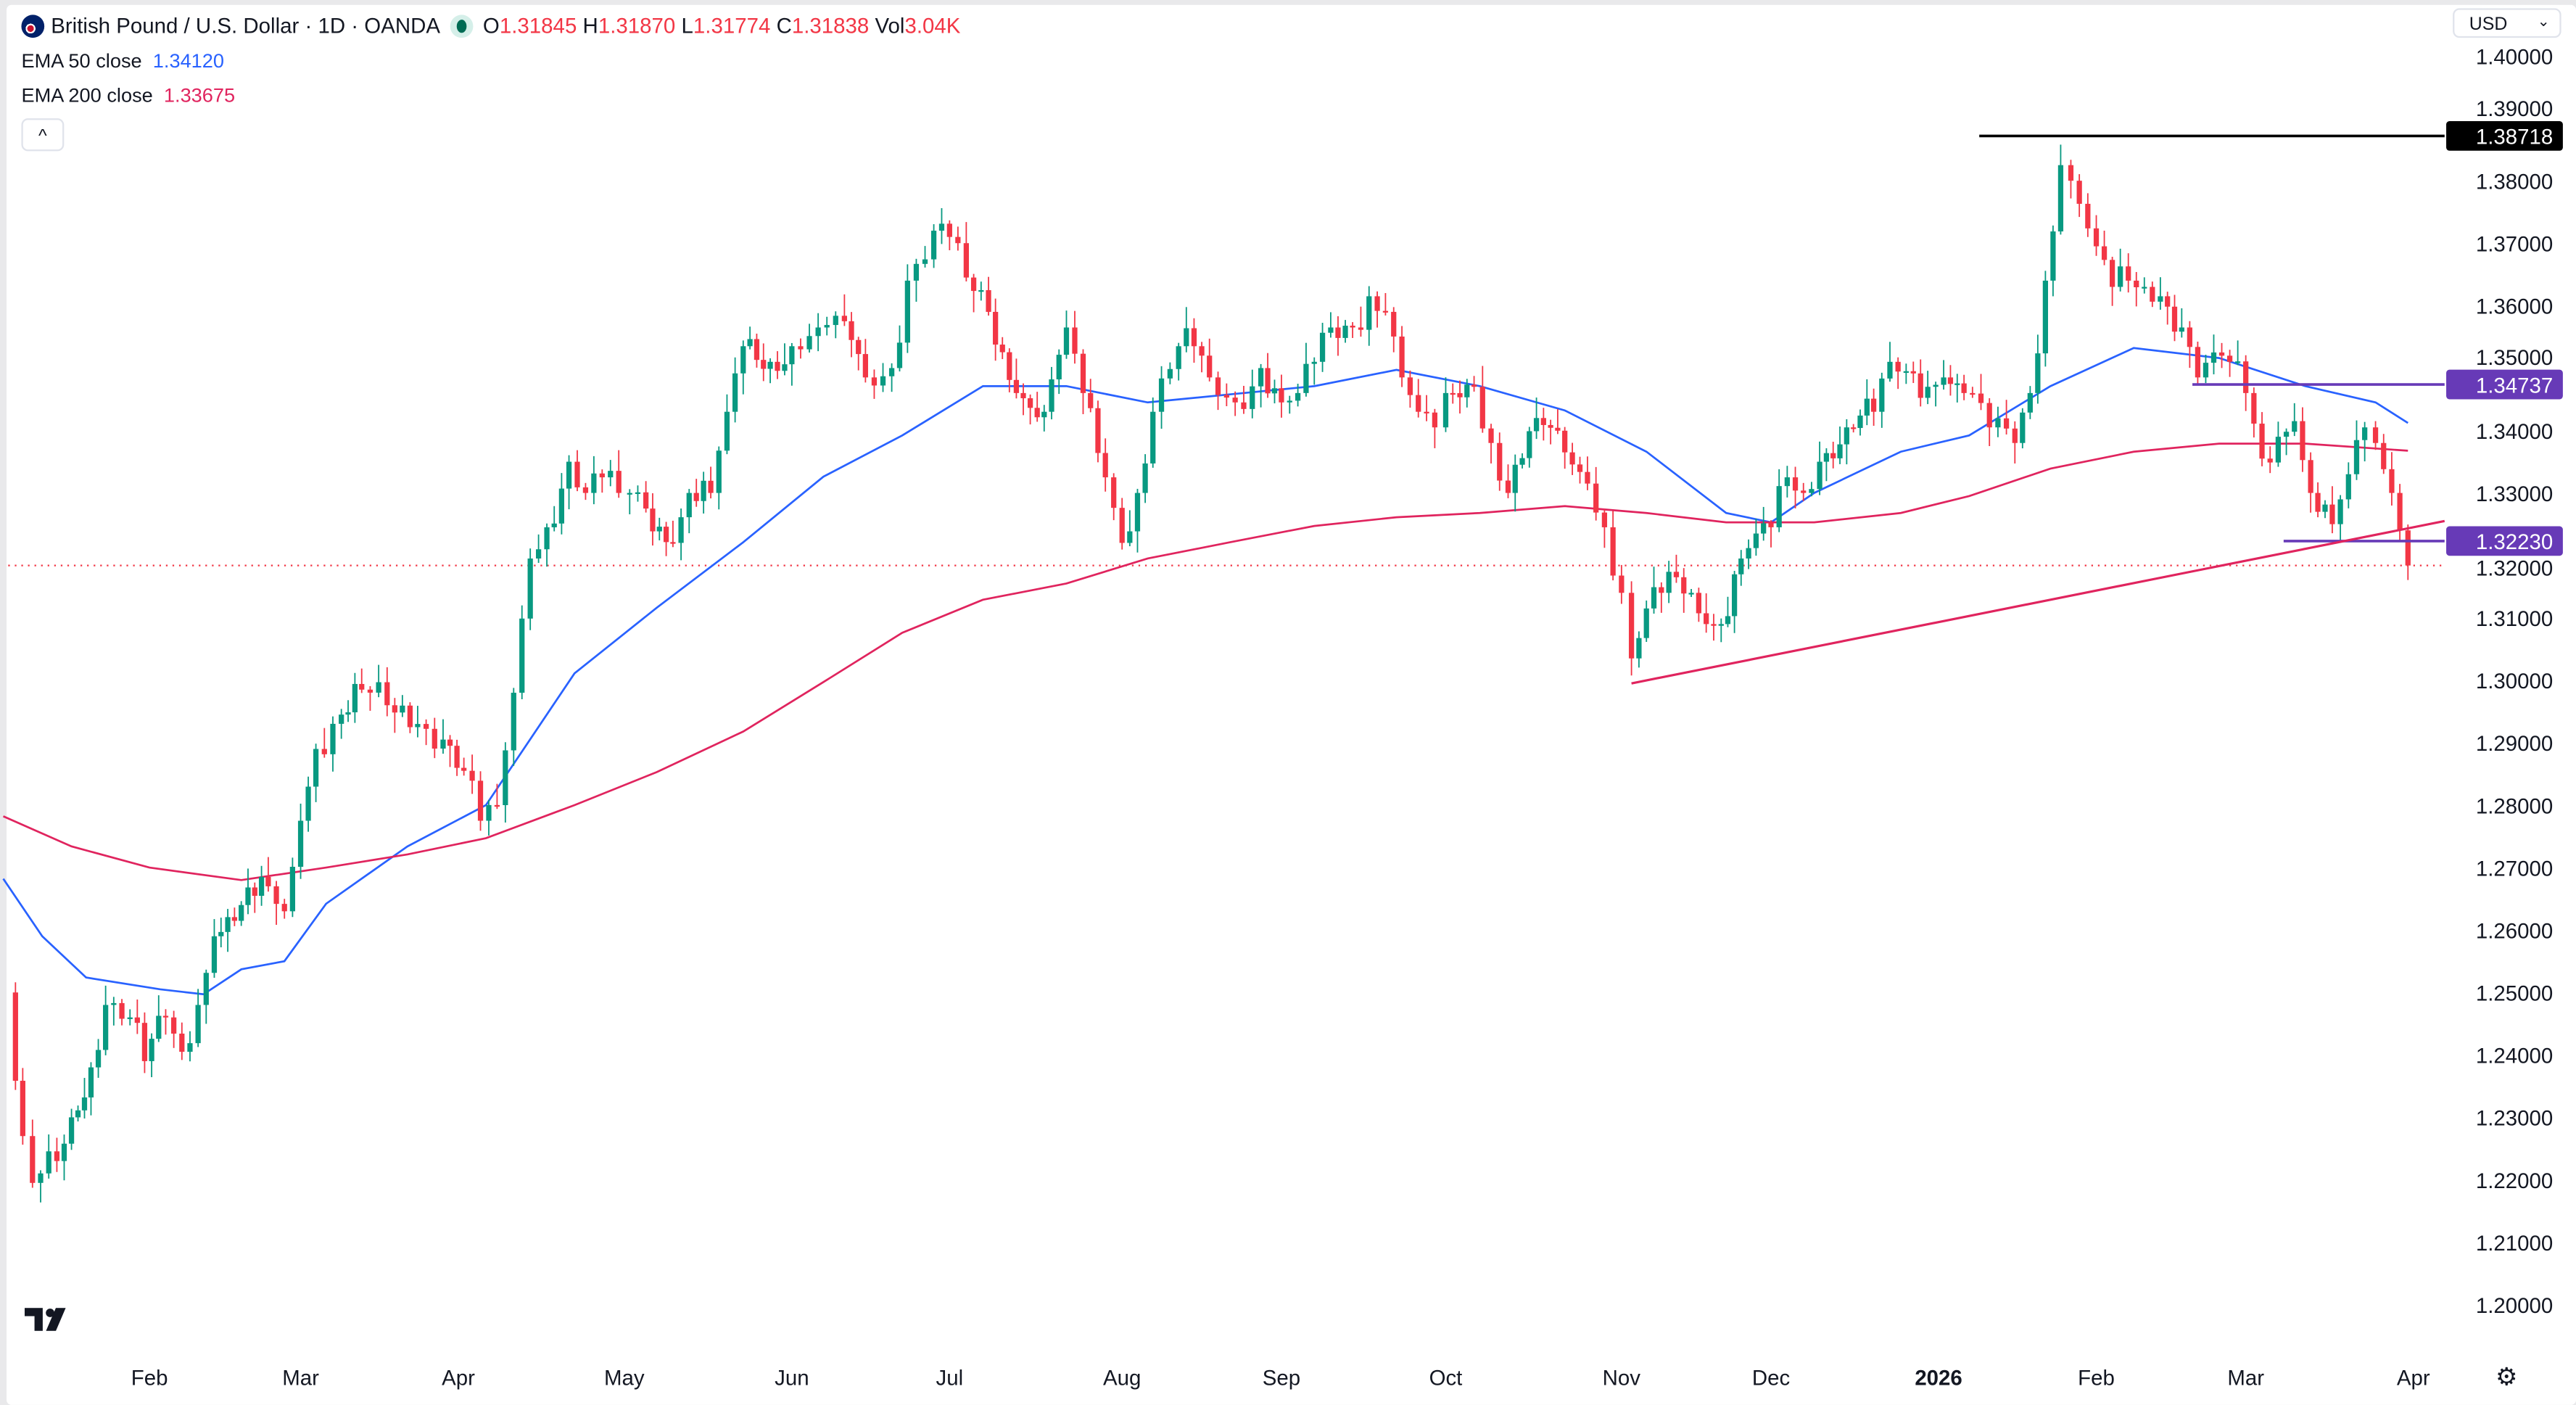 The height and width of the screenshot is (1405, 2576). Describe the element at coordinates (2507, 1378) in the screenshot. I see `gear-icon: ⚙` at that location.